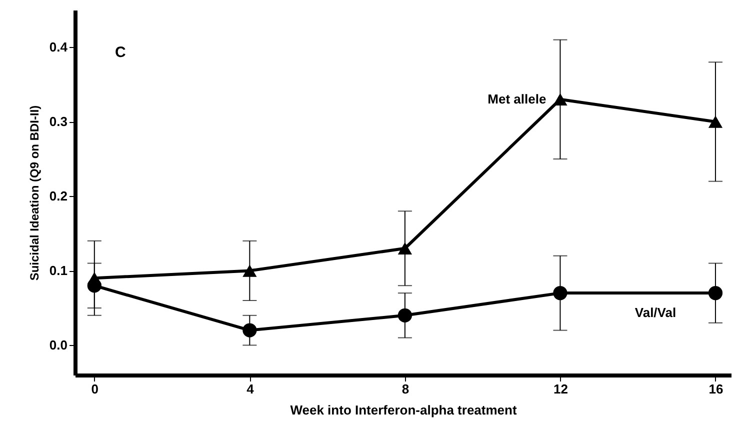 Image resolution: width=747 pixels, height=430 pixels. What do you see at coordinates (34, 193) in the screenshot?
I see `y-axis-title: Suicidal Ideation (Q9 on BDI-II)` at bounding box center [34, 193].